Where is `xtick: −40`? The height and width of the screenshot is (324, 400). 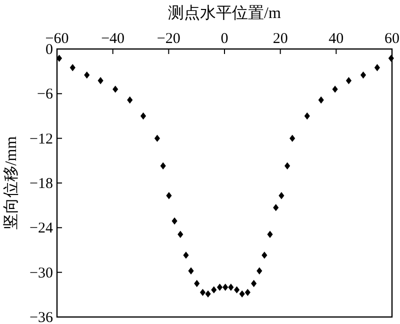 xtick: −40 is located at coordinates (113, 39).